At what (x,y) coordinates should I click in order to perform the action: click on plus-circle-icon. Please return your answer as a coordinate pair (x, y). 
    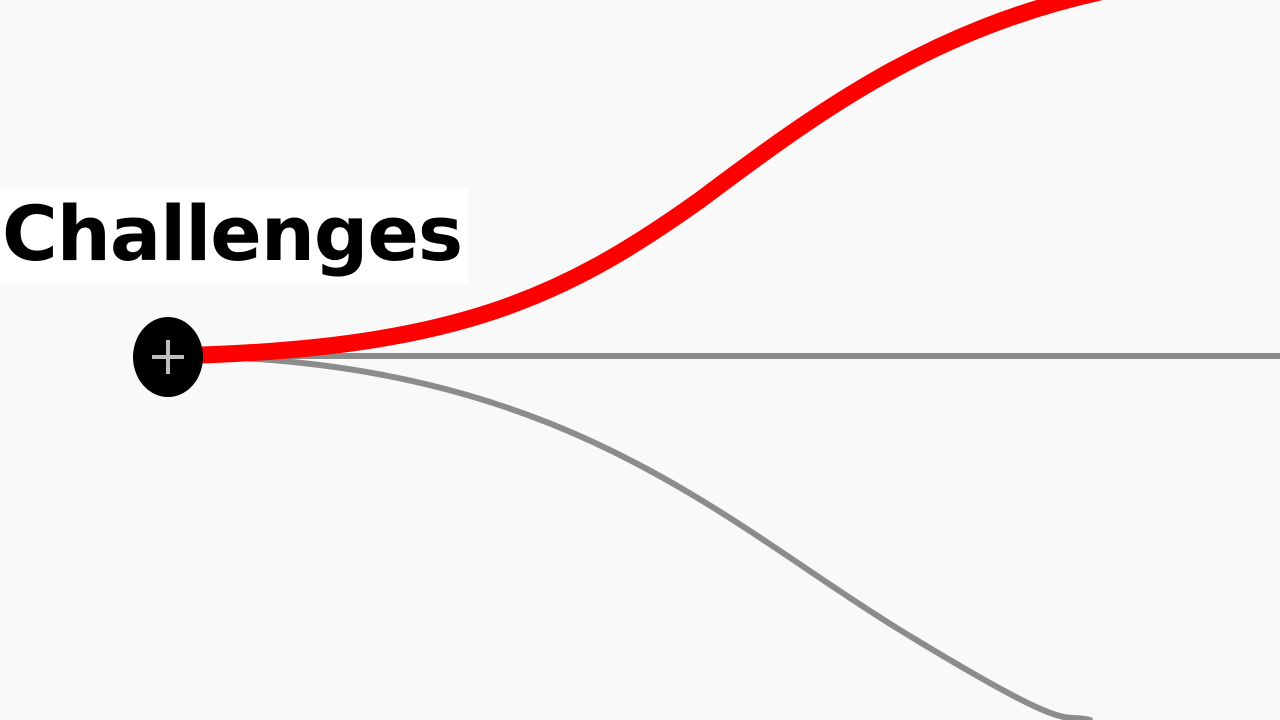
    Looking at the image, I should click on (168, 357).